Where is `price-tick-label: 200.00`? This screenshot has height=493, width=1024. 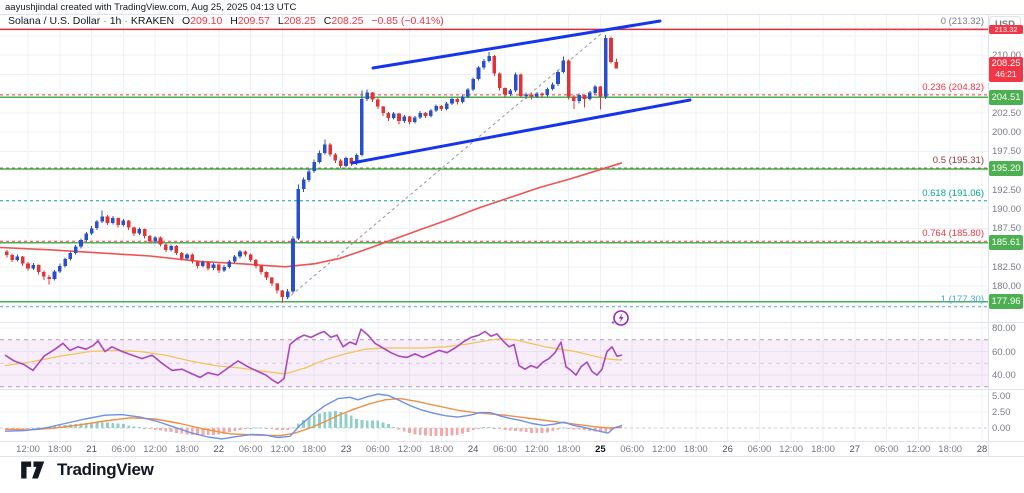 price-tick-label: 200.00 is located at coordinates (1007, 132).